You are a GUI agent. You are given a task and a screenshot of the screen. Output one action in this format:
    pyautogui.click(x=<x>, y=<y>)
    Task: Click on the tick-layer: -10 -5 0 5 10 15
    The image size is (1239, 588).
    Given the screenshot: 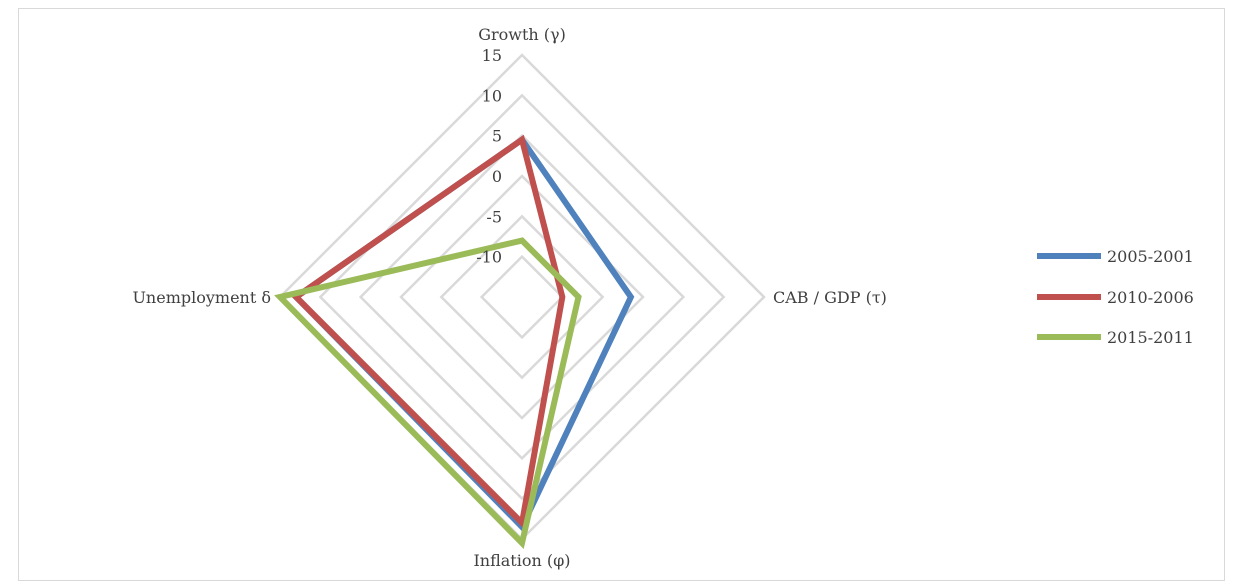 What is the action you would take?
    pyautogui.click(x=489, y=156)
    